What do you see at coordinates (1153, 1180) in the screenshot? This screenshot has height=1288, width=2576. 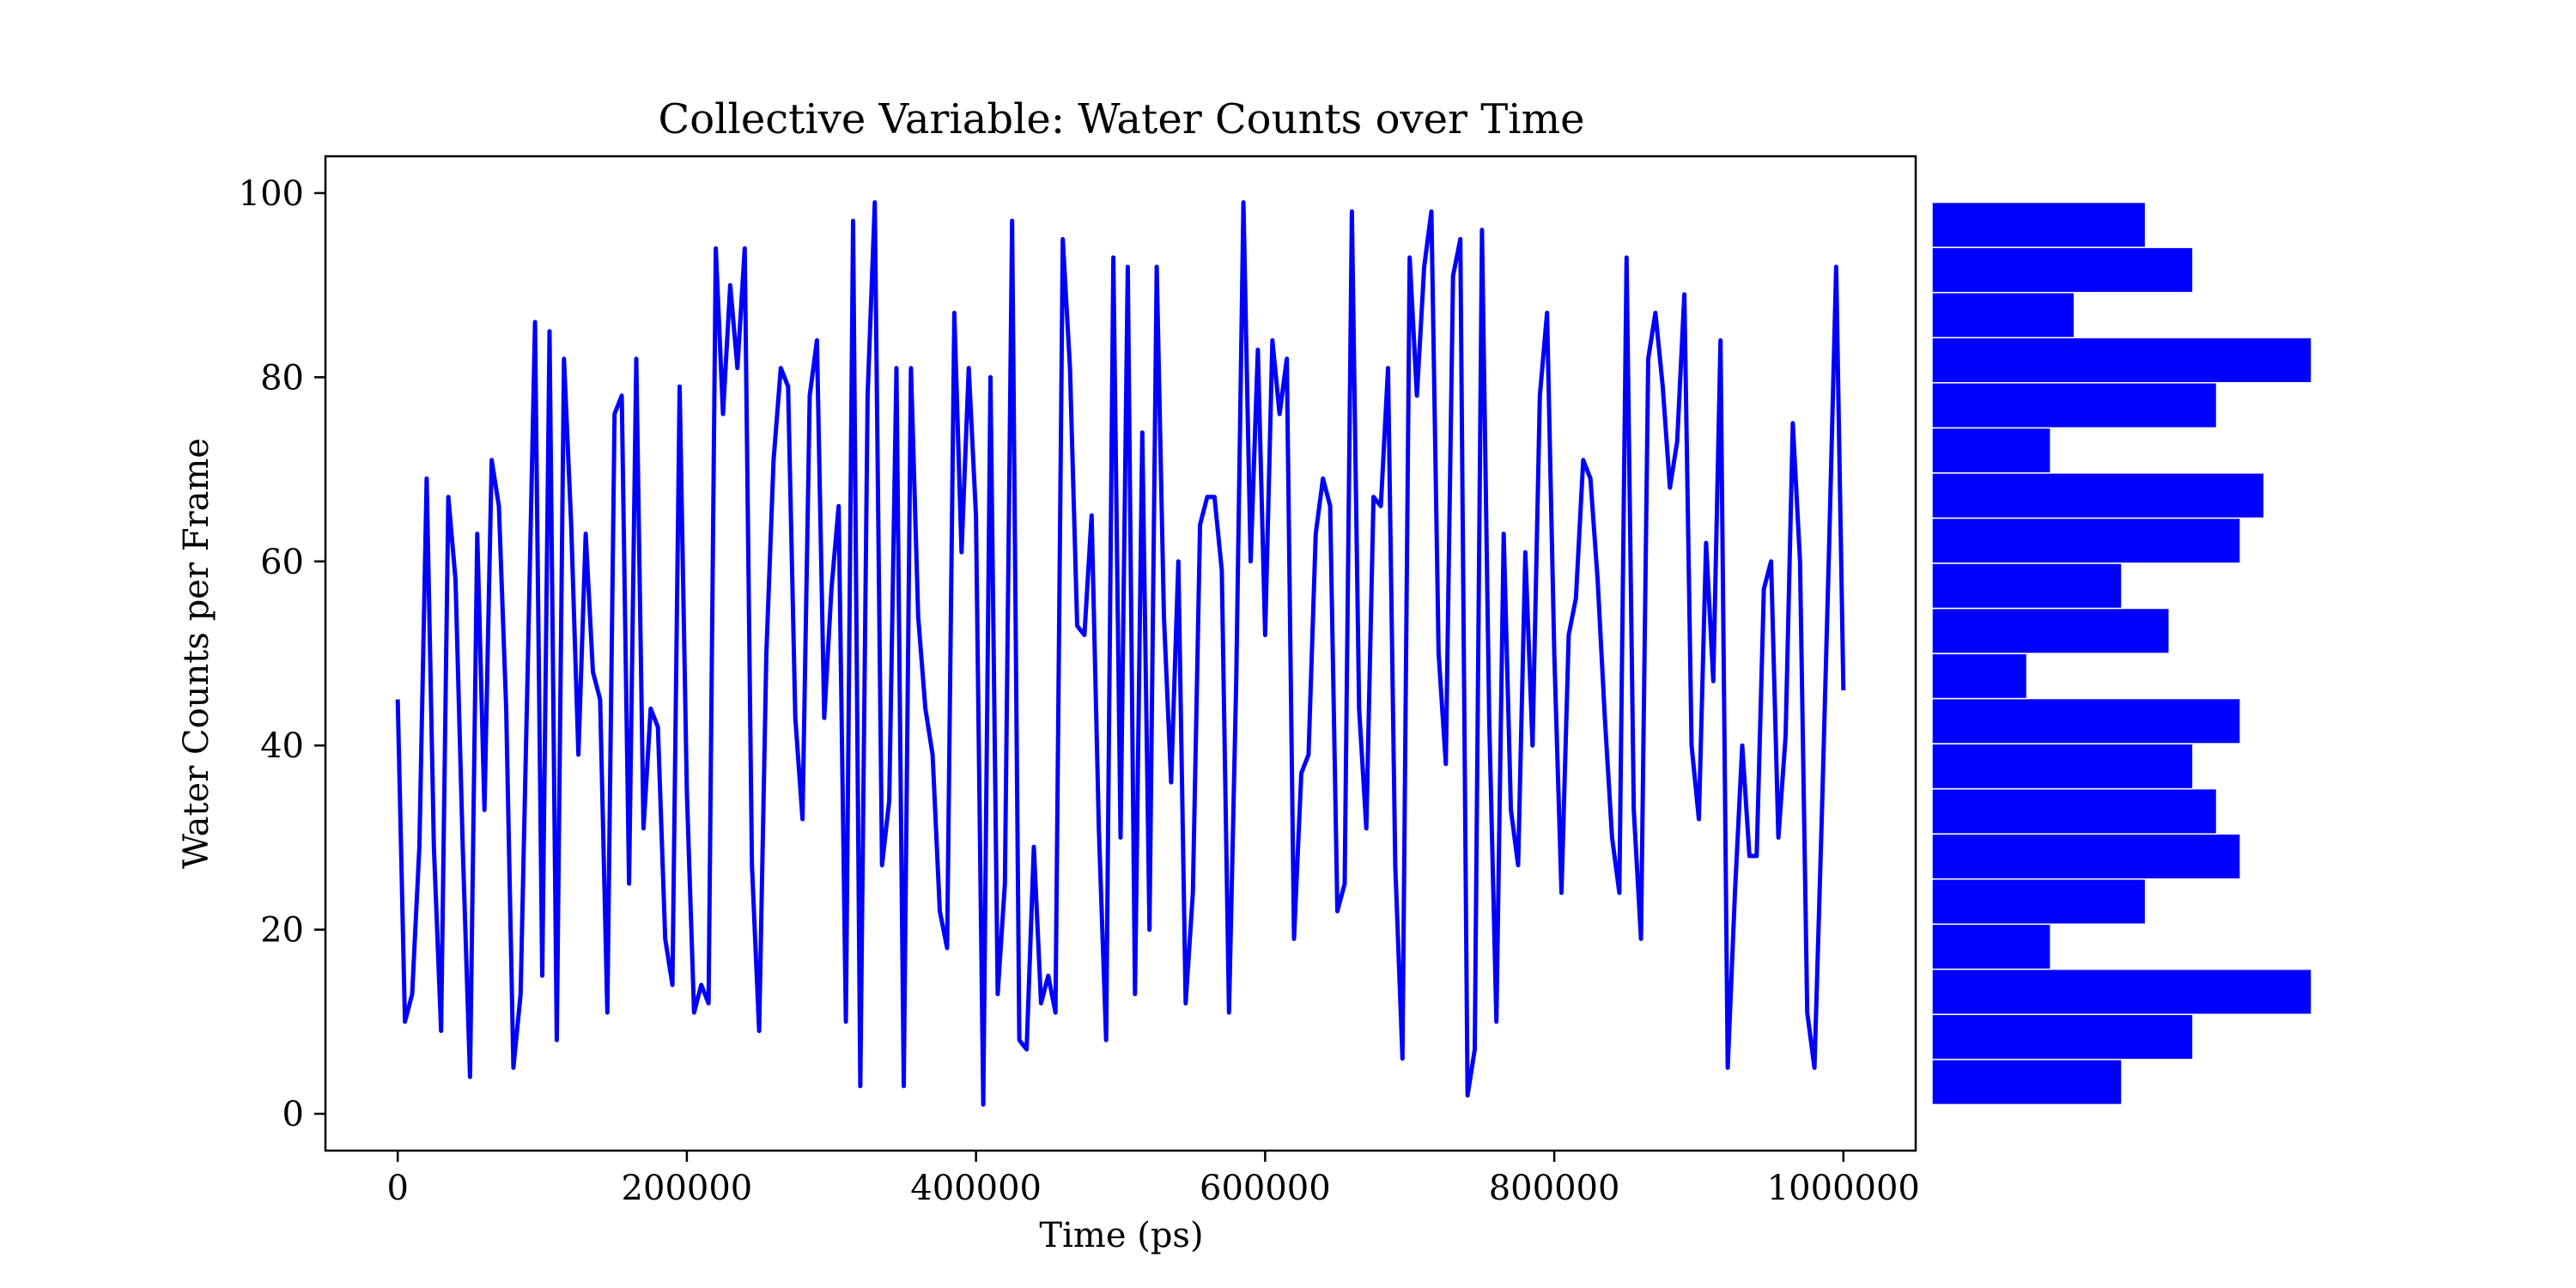 I see `x-axis-ticks: 0 200000 400000 600000 800000 1000000` at bounding box center [1153, 1180].